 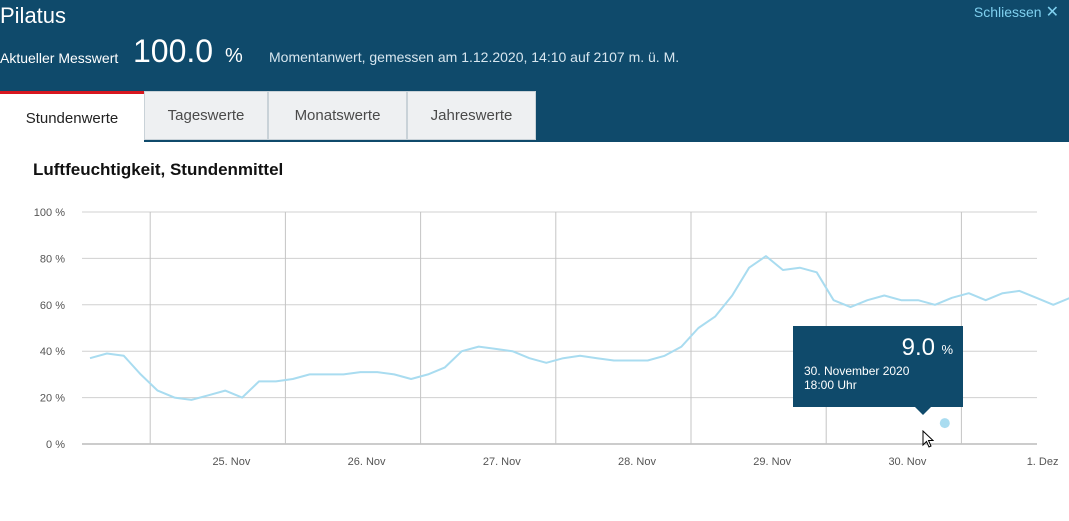 I want to click on x-tick-label: 25. Nov, so click(x=231, y=462).